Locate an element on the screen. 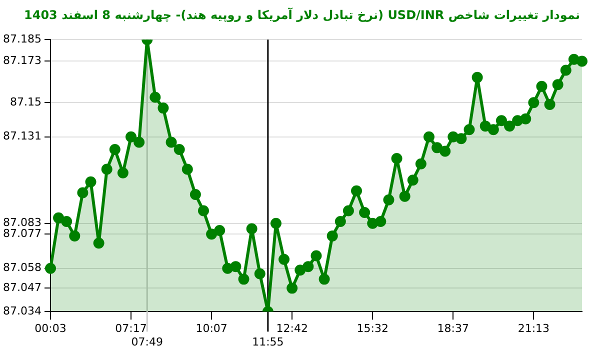 The width and height of the screenshot is (600, 352). x-tick-label: 18:37 is located at coordinates (453, 329).